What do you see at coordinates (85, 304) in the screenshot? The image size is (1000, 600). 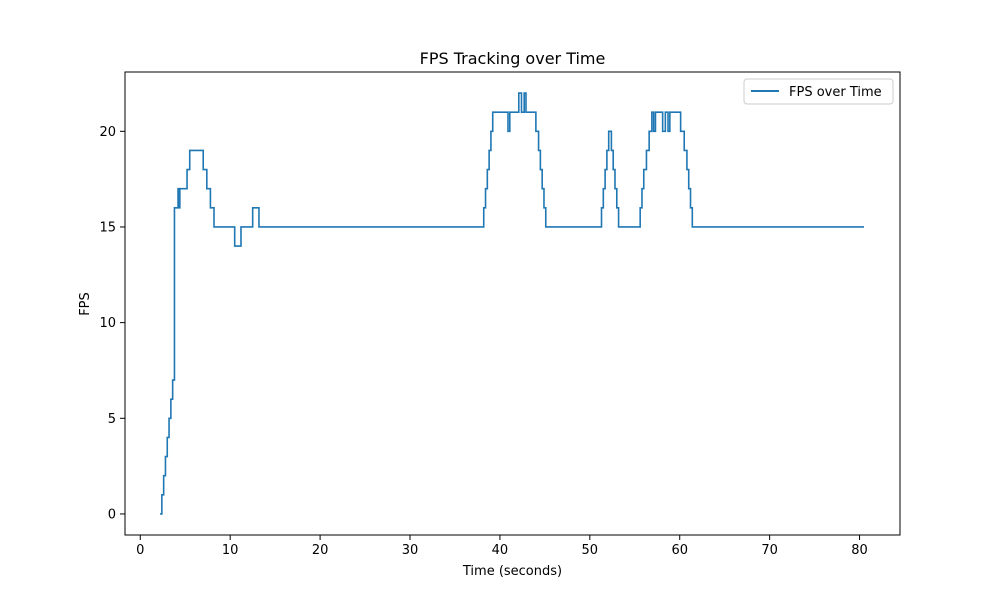 I see `y-axis-label: FPS` at bounding box center [85, 304].